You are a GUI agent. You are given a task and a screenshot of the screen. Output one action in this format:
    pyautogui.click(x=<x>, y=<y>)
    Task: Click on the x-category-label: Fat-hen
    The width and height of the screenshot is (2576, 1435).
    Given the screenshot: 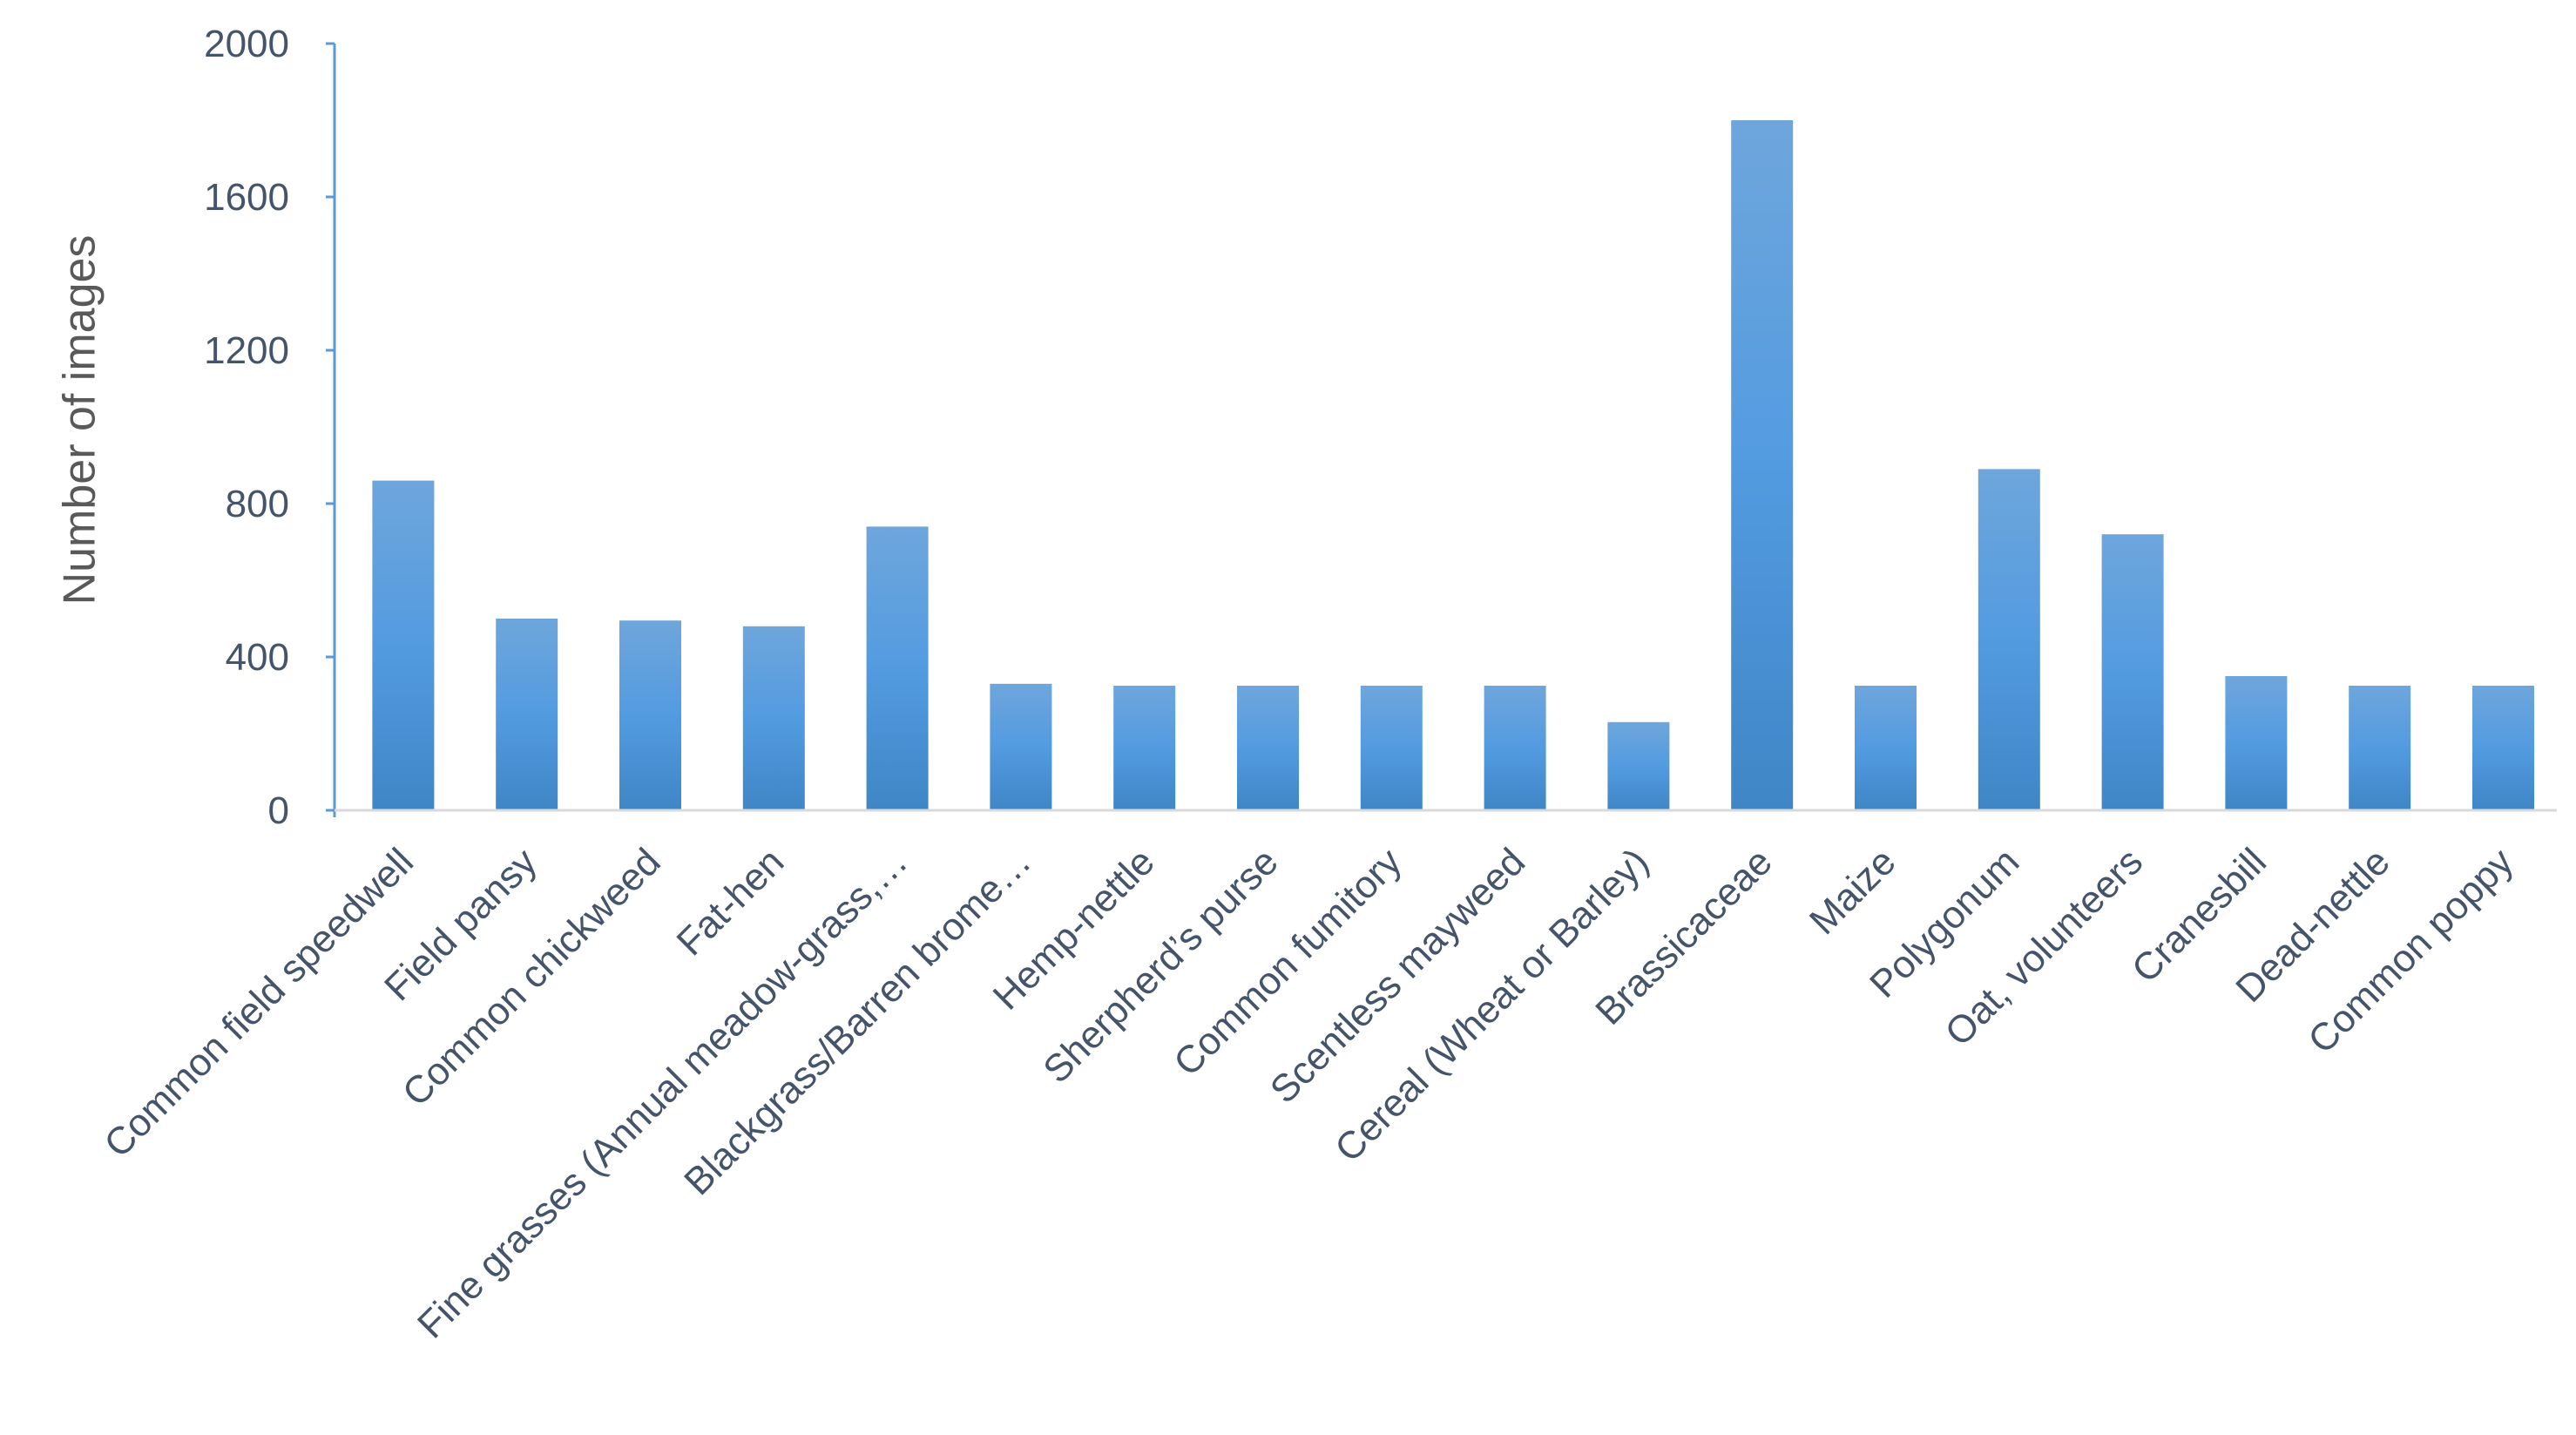 What is the action you would take?
    pyautogui.click(x=730, y=902)
    